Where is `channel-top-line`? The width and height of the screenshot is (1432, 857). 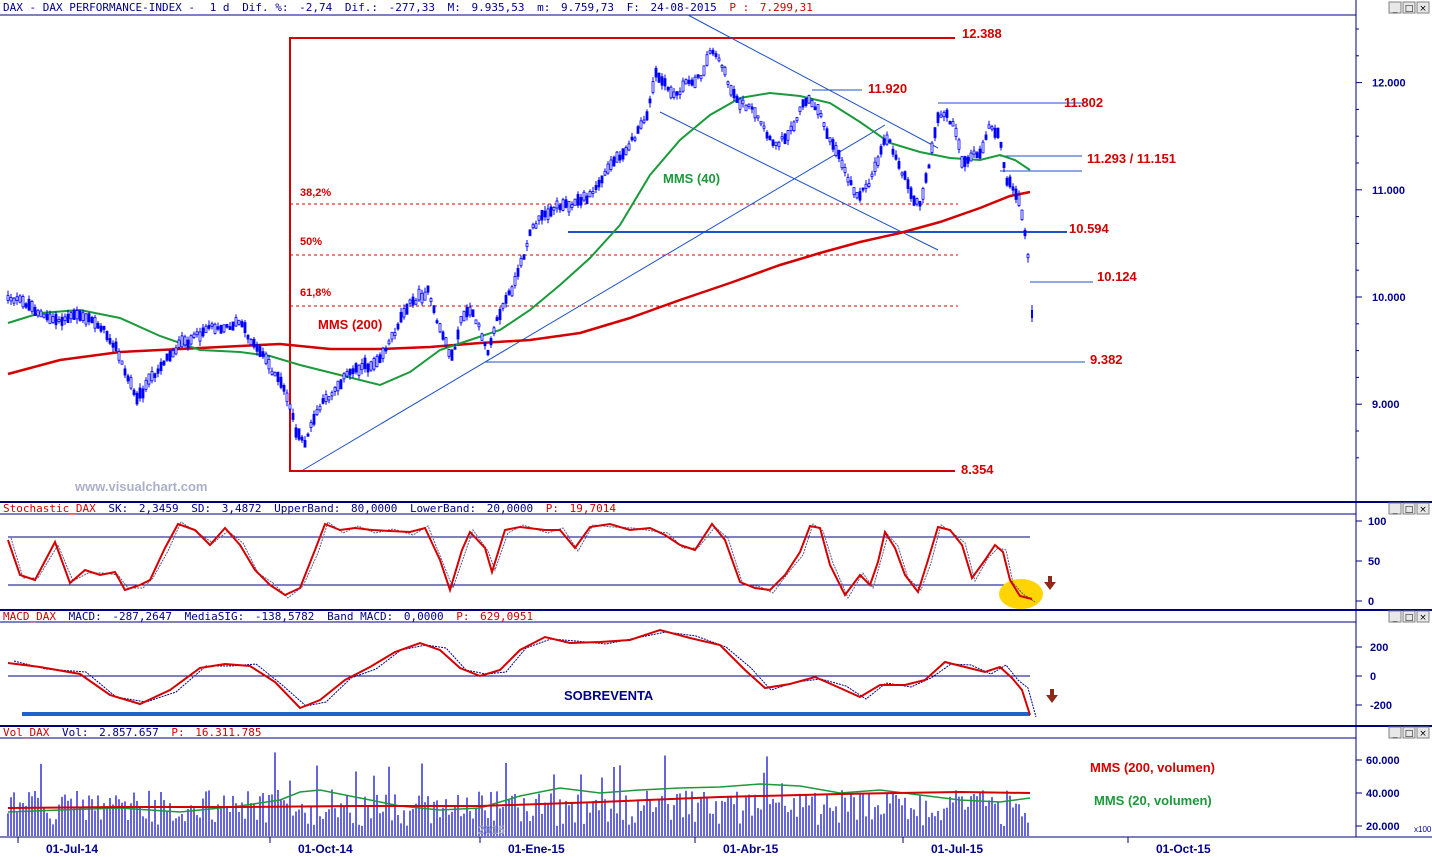 channel-top-line is located at coordinates (813, 81).